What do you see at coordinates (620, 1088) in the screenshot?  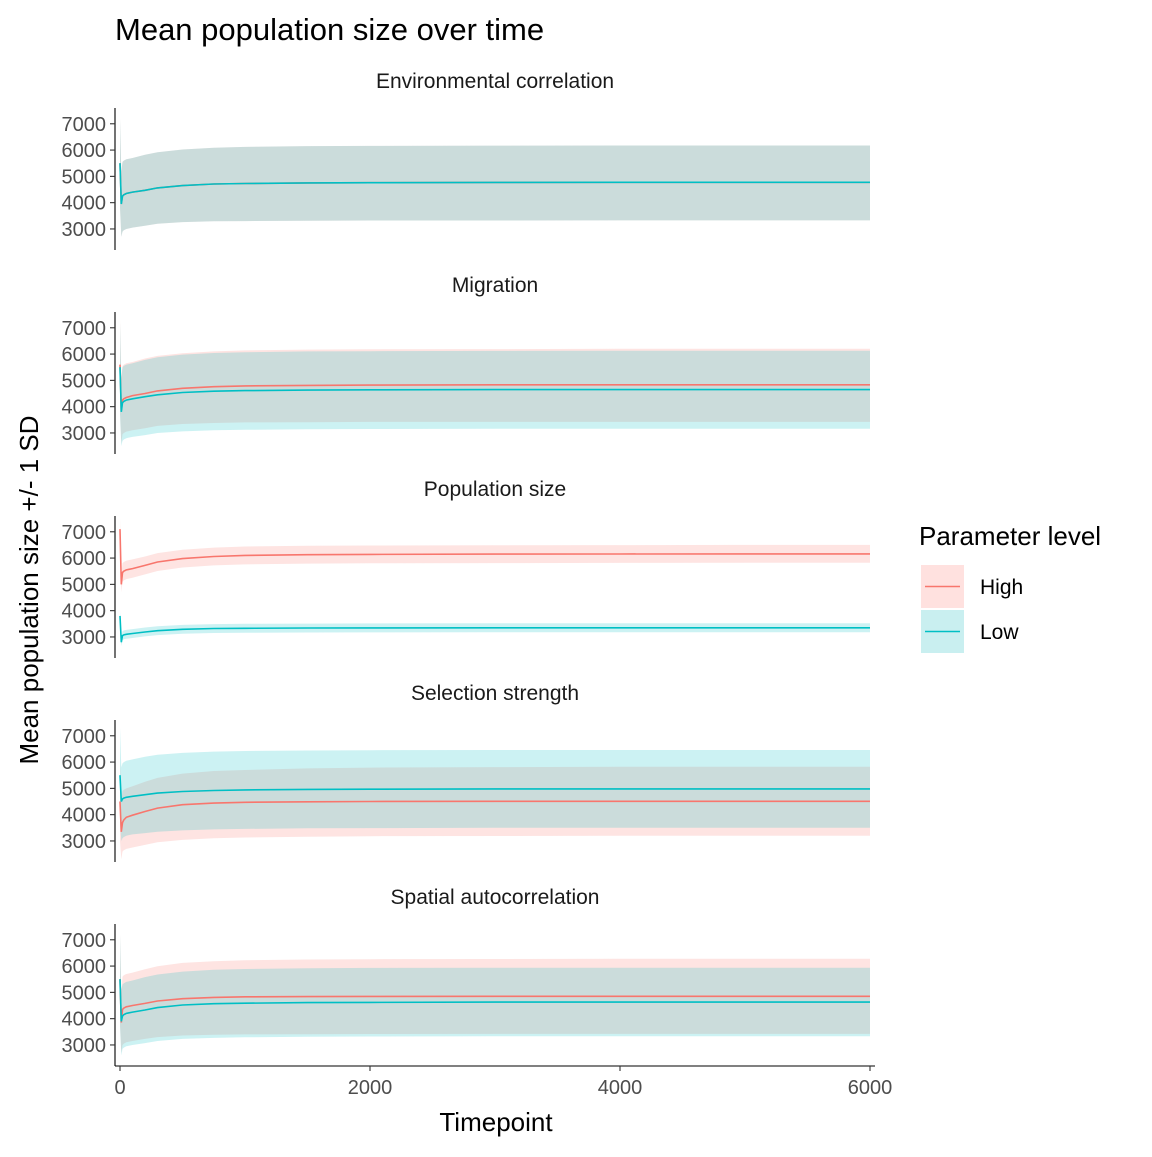 I see `x-tick-label: 4000` at bounding box center [620, 1088].